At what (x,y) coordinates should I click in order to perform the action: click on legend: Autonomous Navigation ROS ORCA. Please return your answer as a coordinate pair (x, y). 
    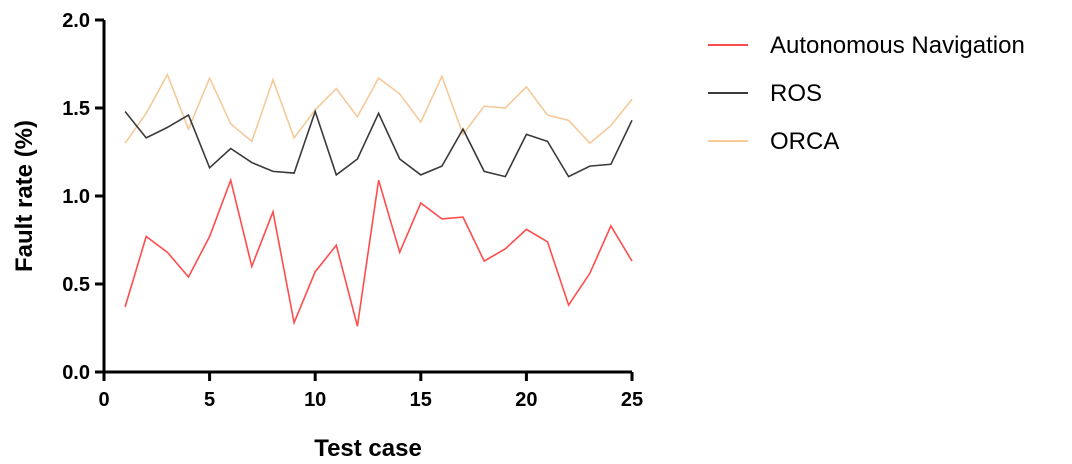
    Looking at the image, I should click on (866, 93).